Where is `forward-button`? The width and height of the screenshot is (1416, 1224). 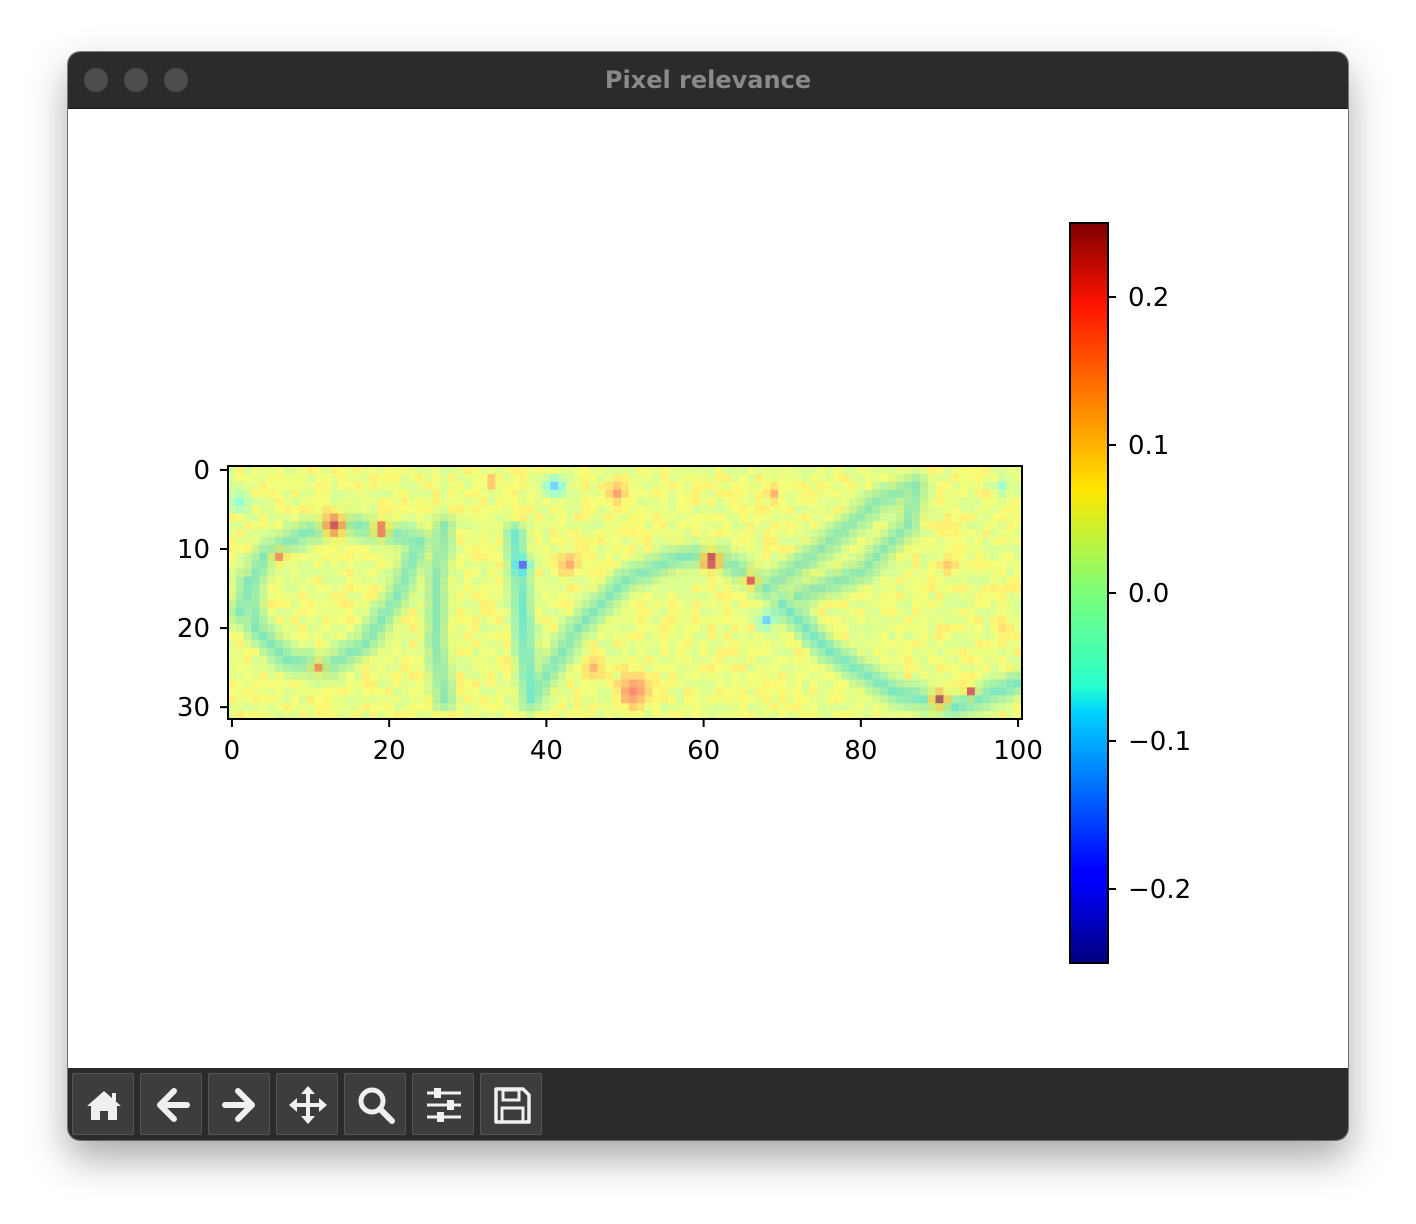
forward-button is located at coordinates (239, 1104).